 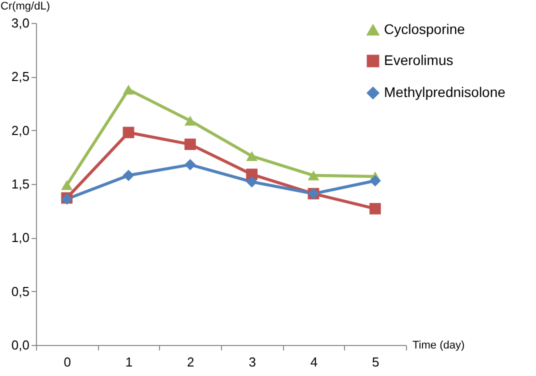 I want to click on y-tick-label: 0,0, so click(x=20, y=345).